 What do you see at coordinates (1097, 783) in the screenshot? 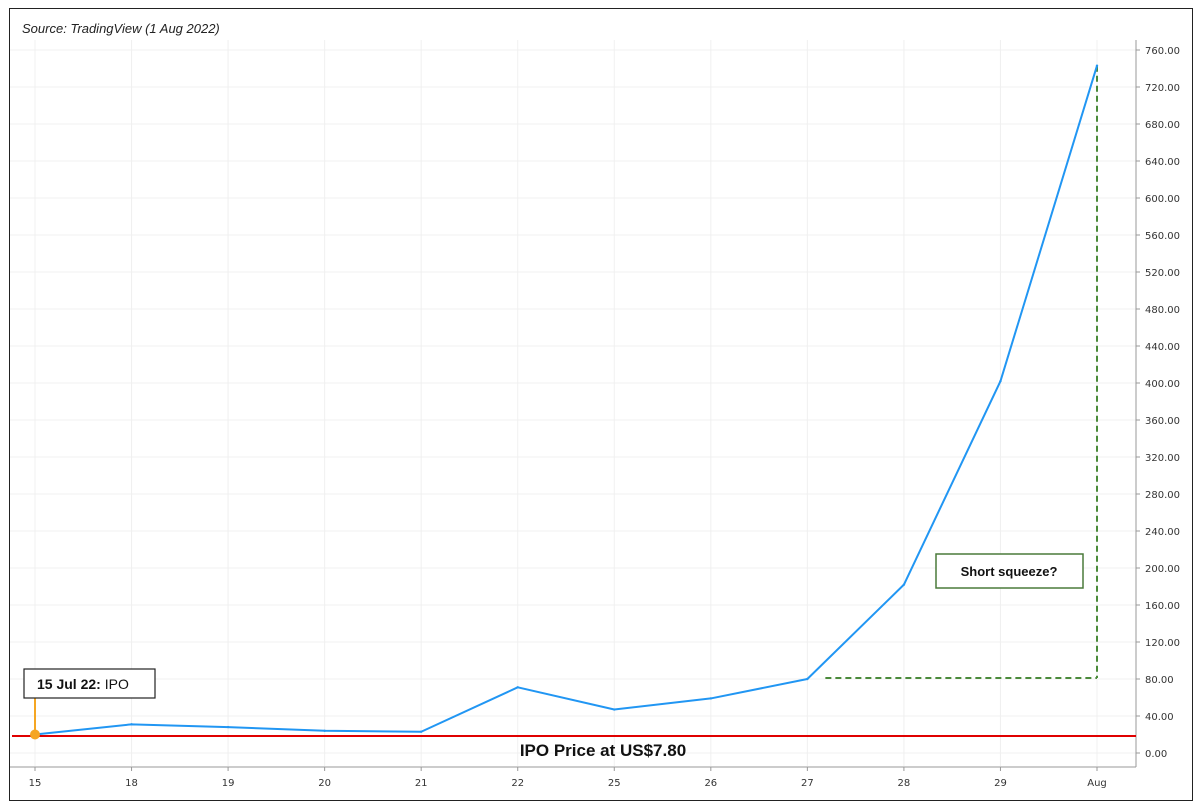
I see `x-tick-label-11: Aug` at bounding box center [1097, 783].